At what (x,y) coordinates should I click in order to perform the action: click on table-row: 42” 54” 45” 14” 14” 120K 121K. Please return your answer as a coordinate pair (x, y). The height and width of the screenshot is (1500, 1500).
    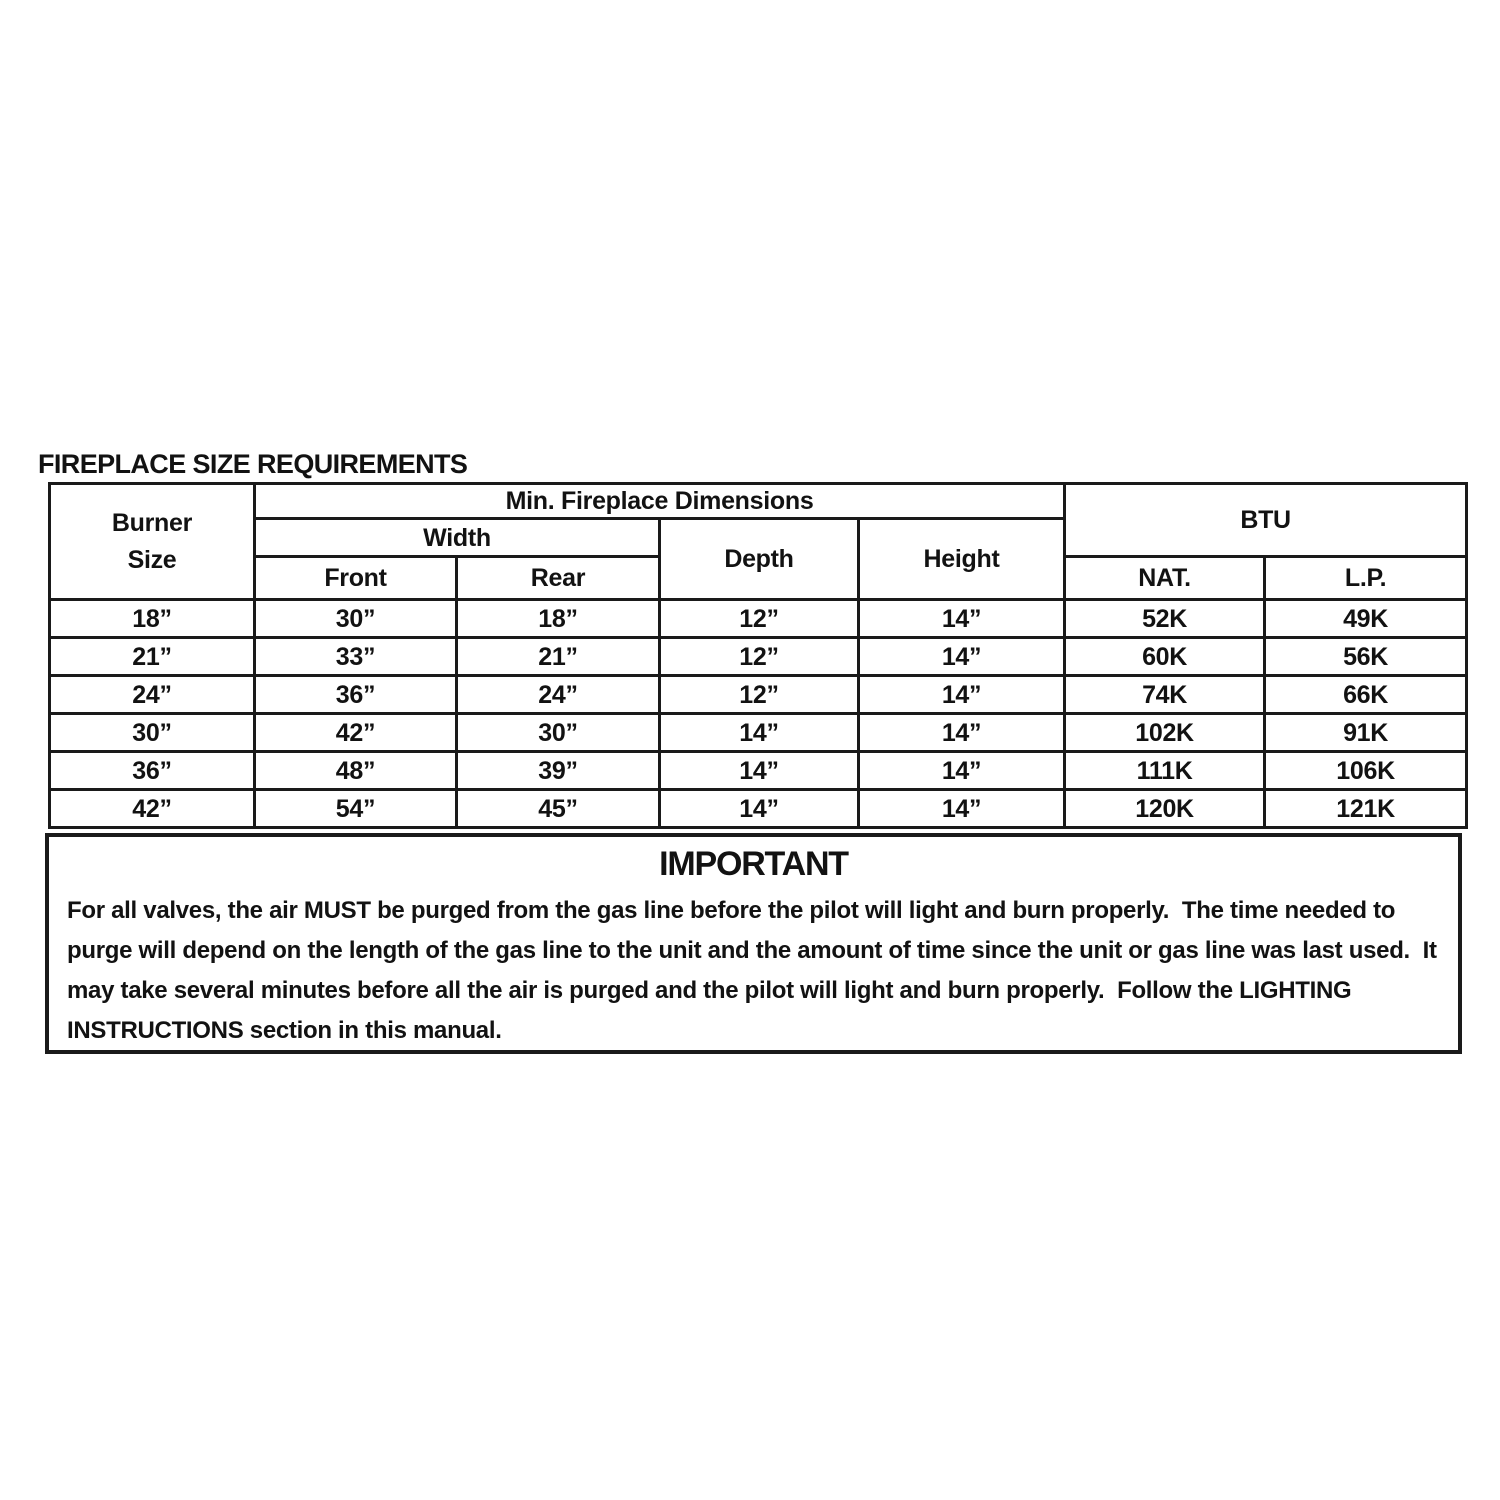
    Looking at the image, I should click on (758, 808).